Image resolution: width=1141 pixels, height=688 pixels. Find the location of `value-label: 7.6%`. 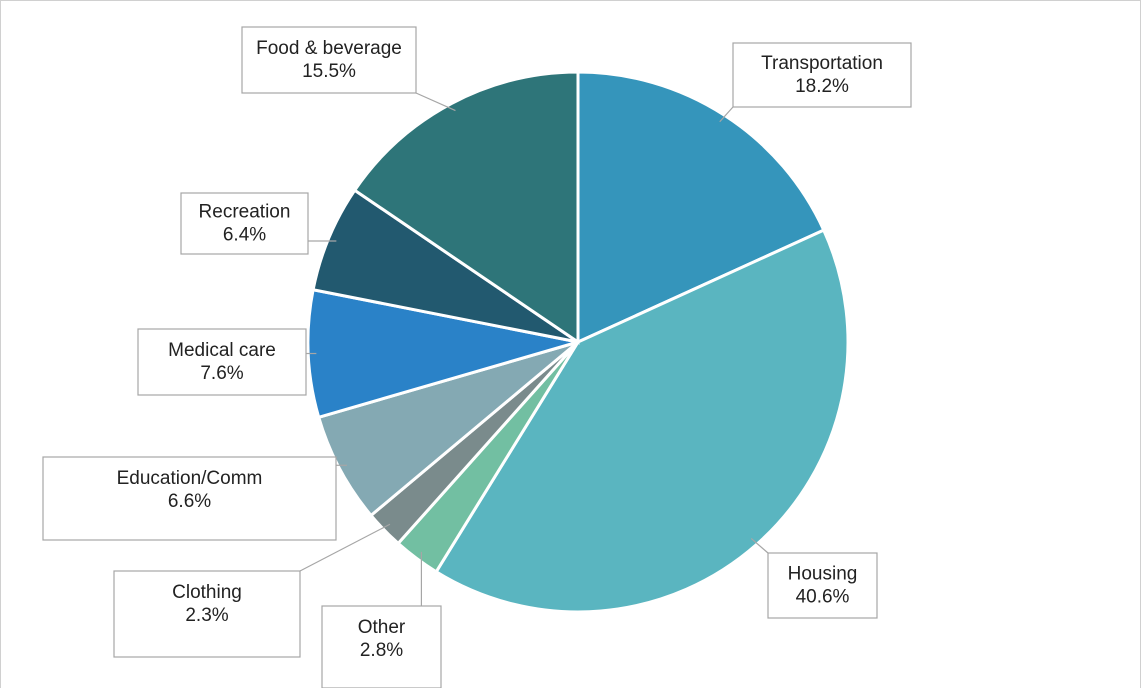

value-label: 7.6% is located at coordinates (221, 373).